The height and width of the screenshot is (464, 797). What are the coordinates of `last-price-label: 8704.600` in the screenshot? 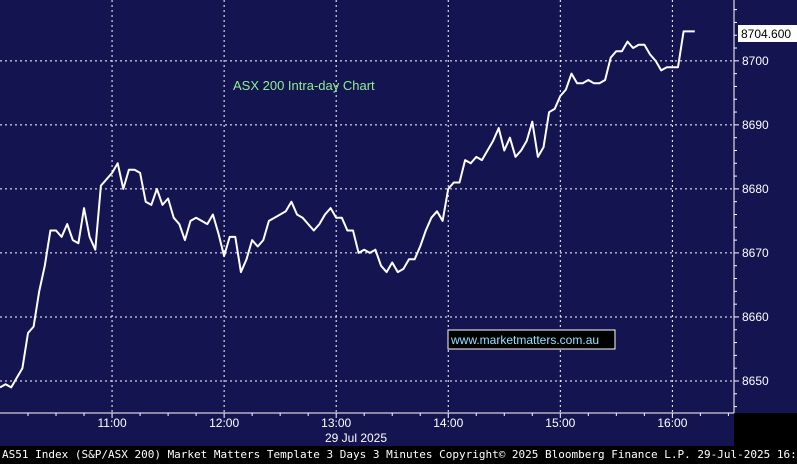 It's located at (766, 34).